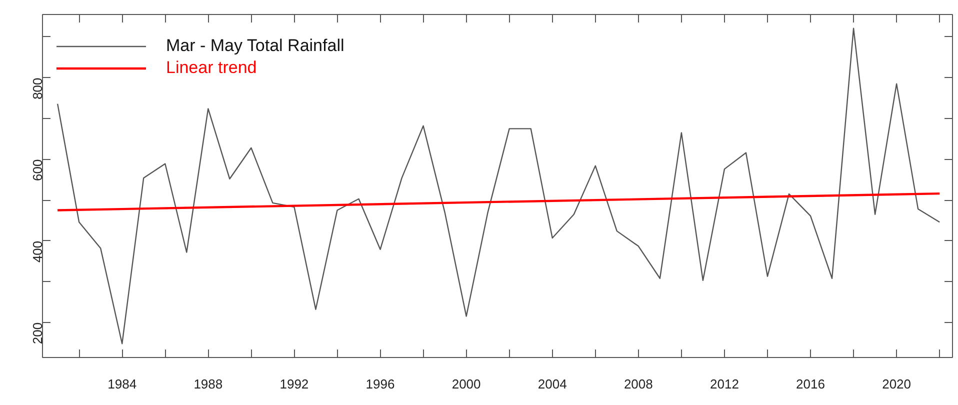  What do you see at coordinates (122, 384) in the screenshot?
I see `x-tick-label: 1984` at bounding box center [122, 384].